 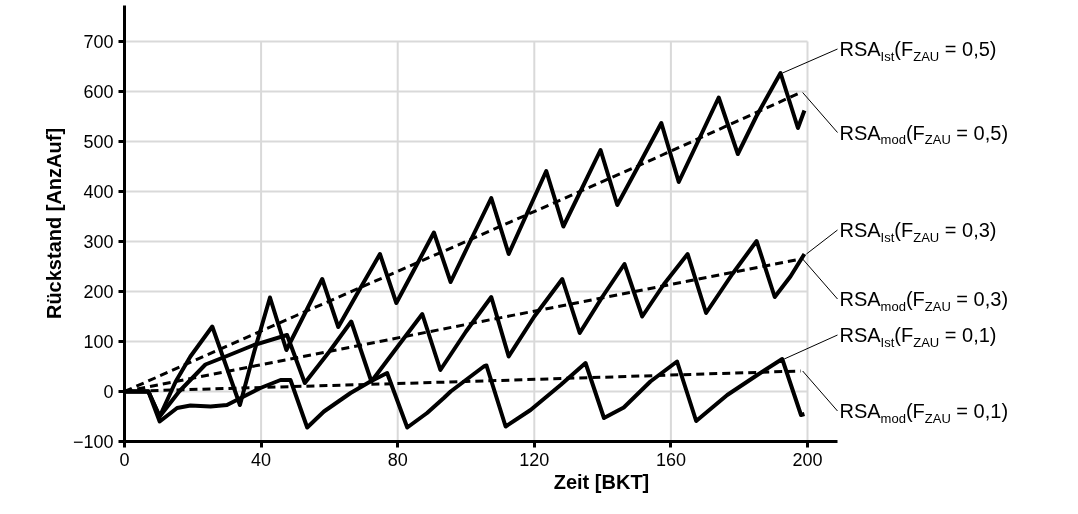 I want to click on y-tick-label: 200, so click(x=98, y=292).